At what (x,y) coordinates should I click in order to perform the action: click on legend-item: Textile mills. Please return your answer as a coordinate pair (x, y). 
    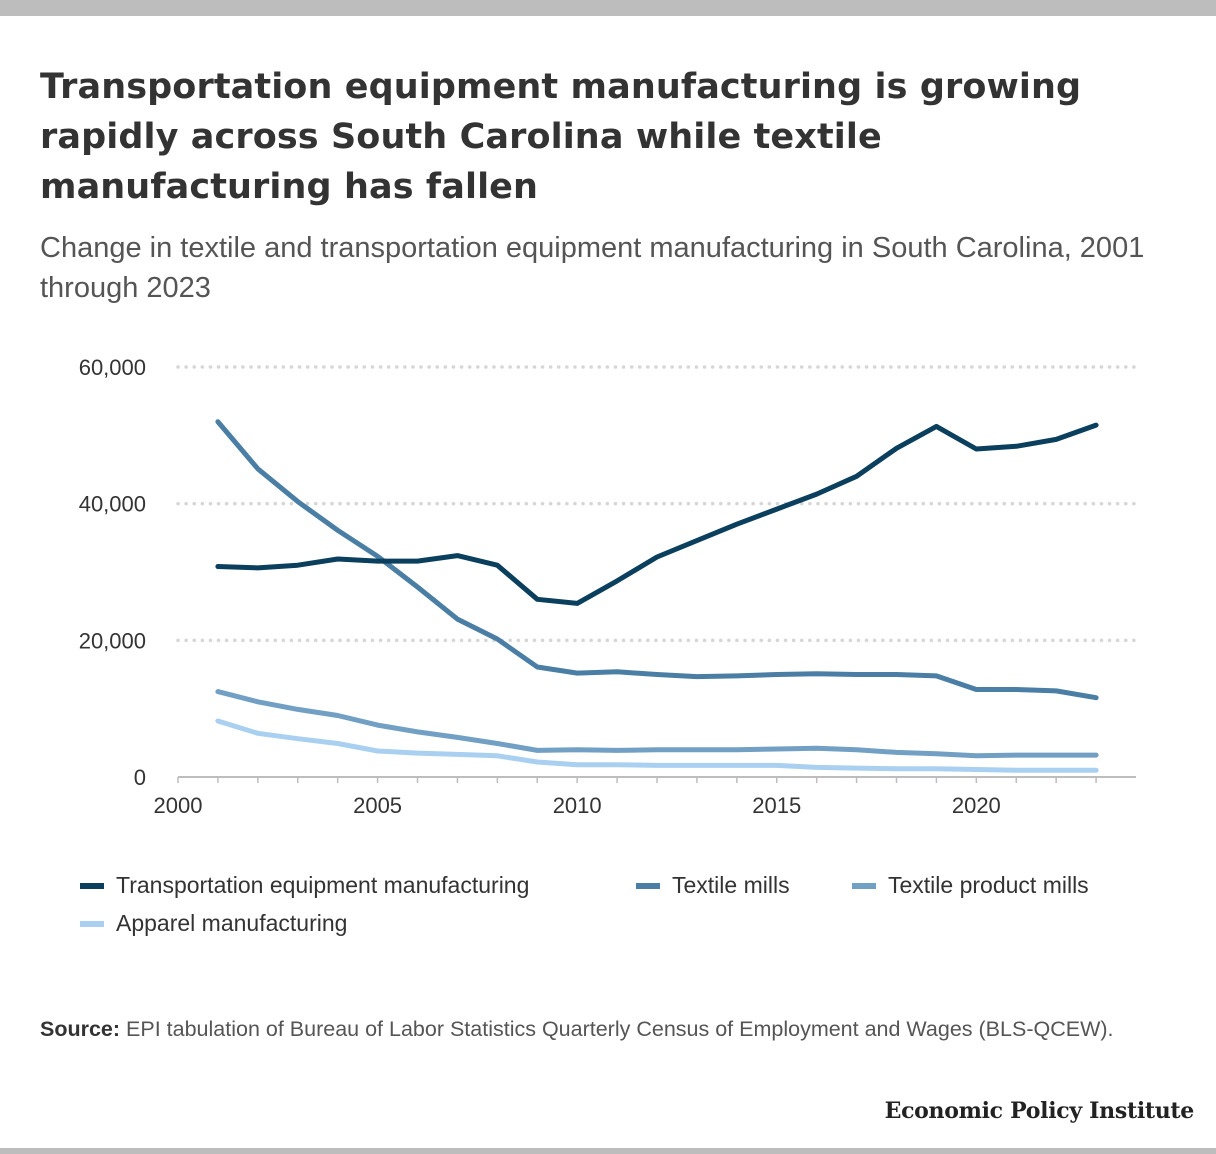
    Looking at the image, I should click on (713, 885).